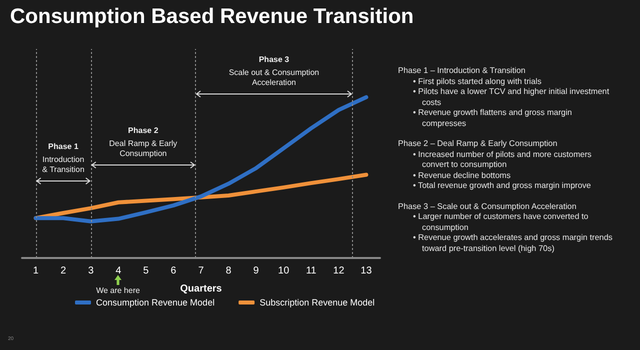 The image size is (640, 350). Describe the element at coordinates (284, 271) in the screenshot. I see `x-tick-label: 10` at that location.